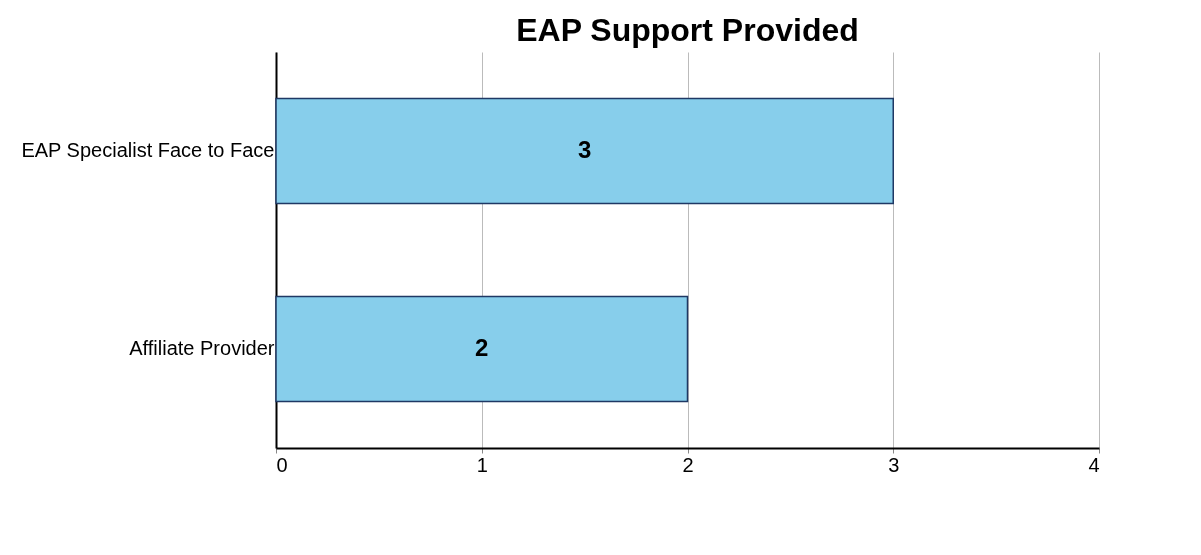 The image size is (1201, 555). Describe the element at coordinates (482, 347) in the screenshot. I see `data-label: 2` at that location.